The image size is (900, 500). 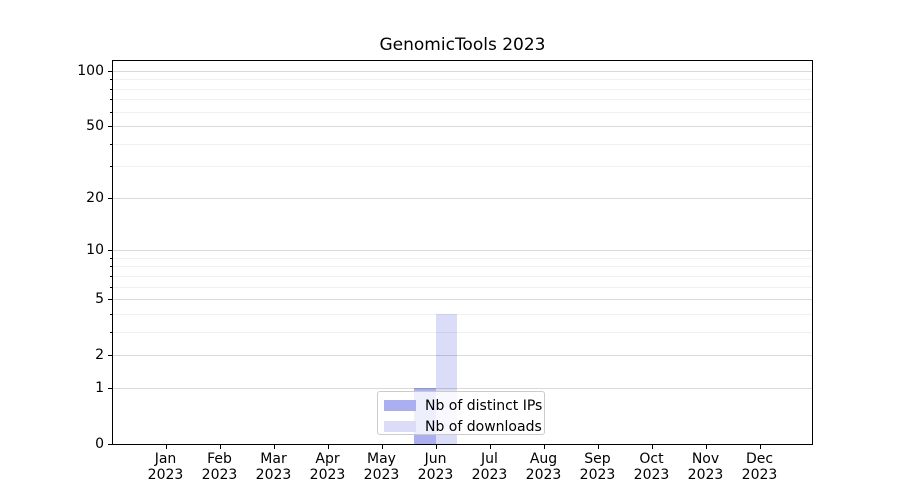 I want to click on x-tick-month: Mar, so click(x=273, y=459).